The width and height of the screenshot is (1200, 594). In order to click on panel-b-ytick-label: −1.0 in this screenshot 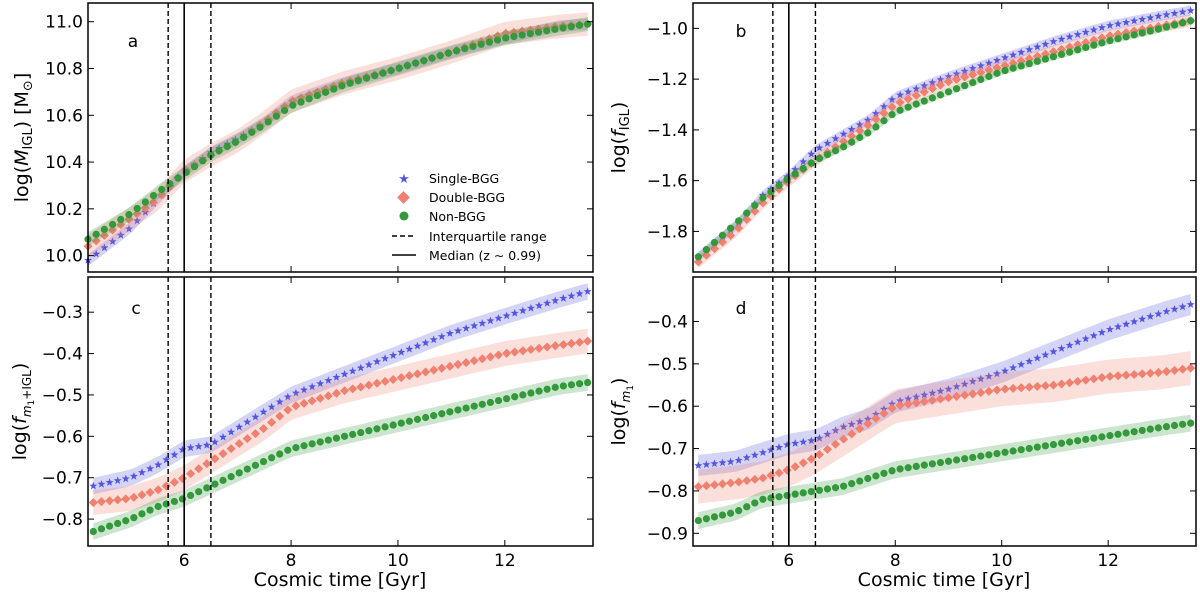, I will do `click(667, 29)`.